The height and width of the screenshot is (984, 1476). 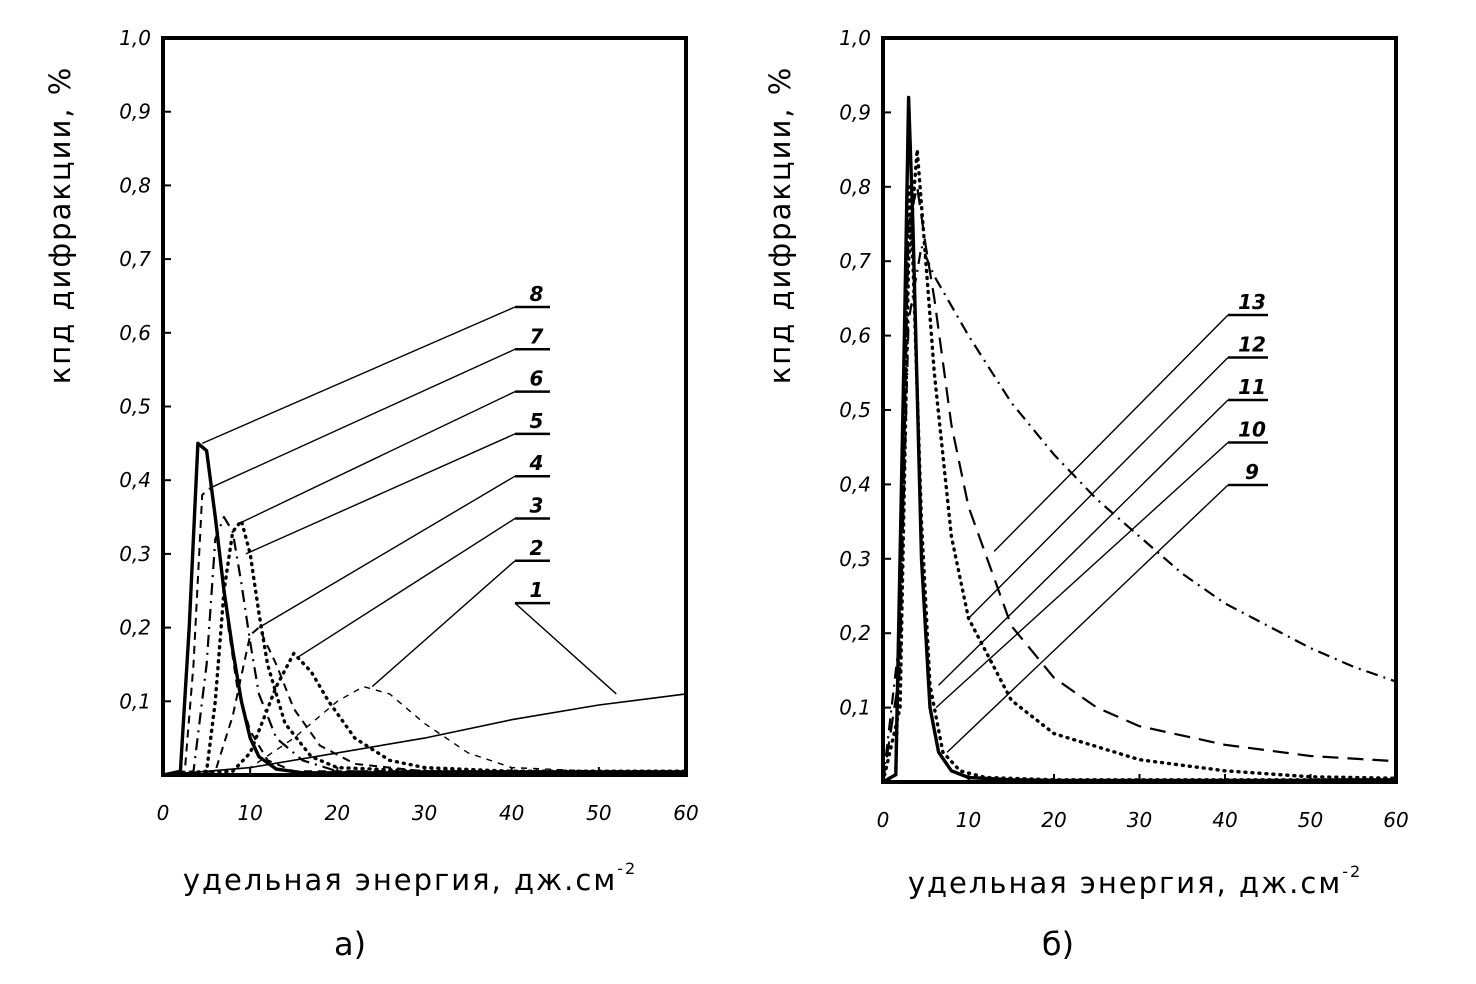 What do you see at coordinates (537, 336) in the screenshot?
I see `curve-label-7: 7` at bounding box center [537, 336].